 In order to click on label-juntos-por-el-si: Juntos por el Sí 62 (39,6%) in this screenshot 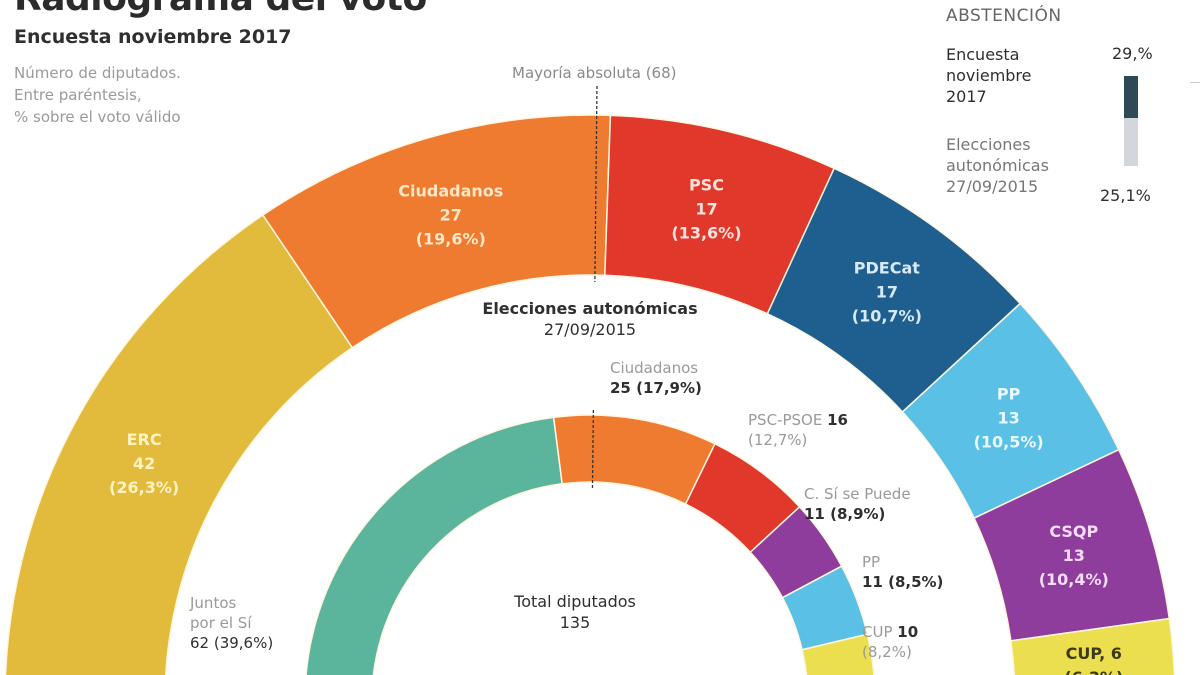, I will do `click(231, 623)`.